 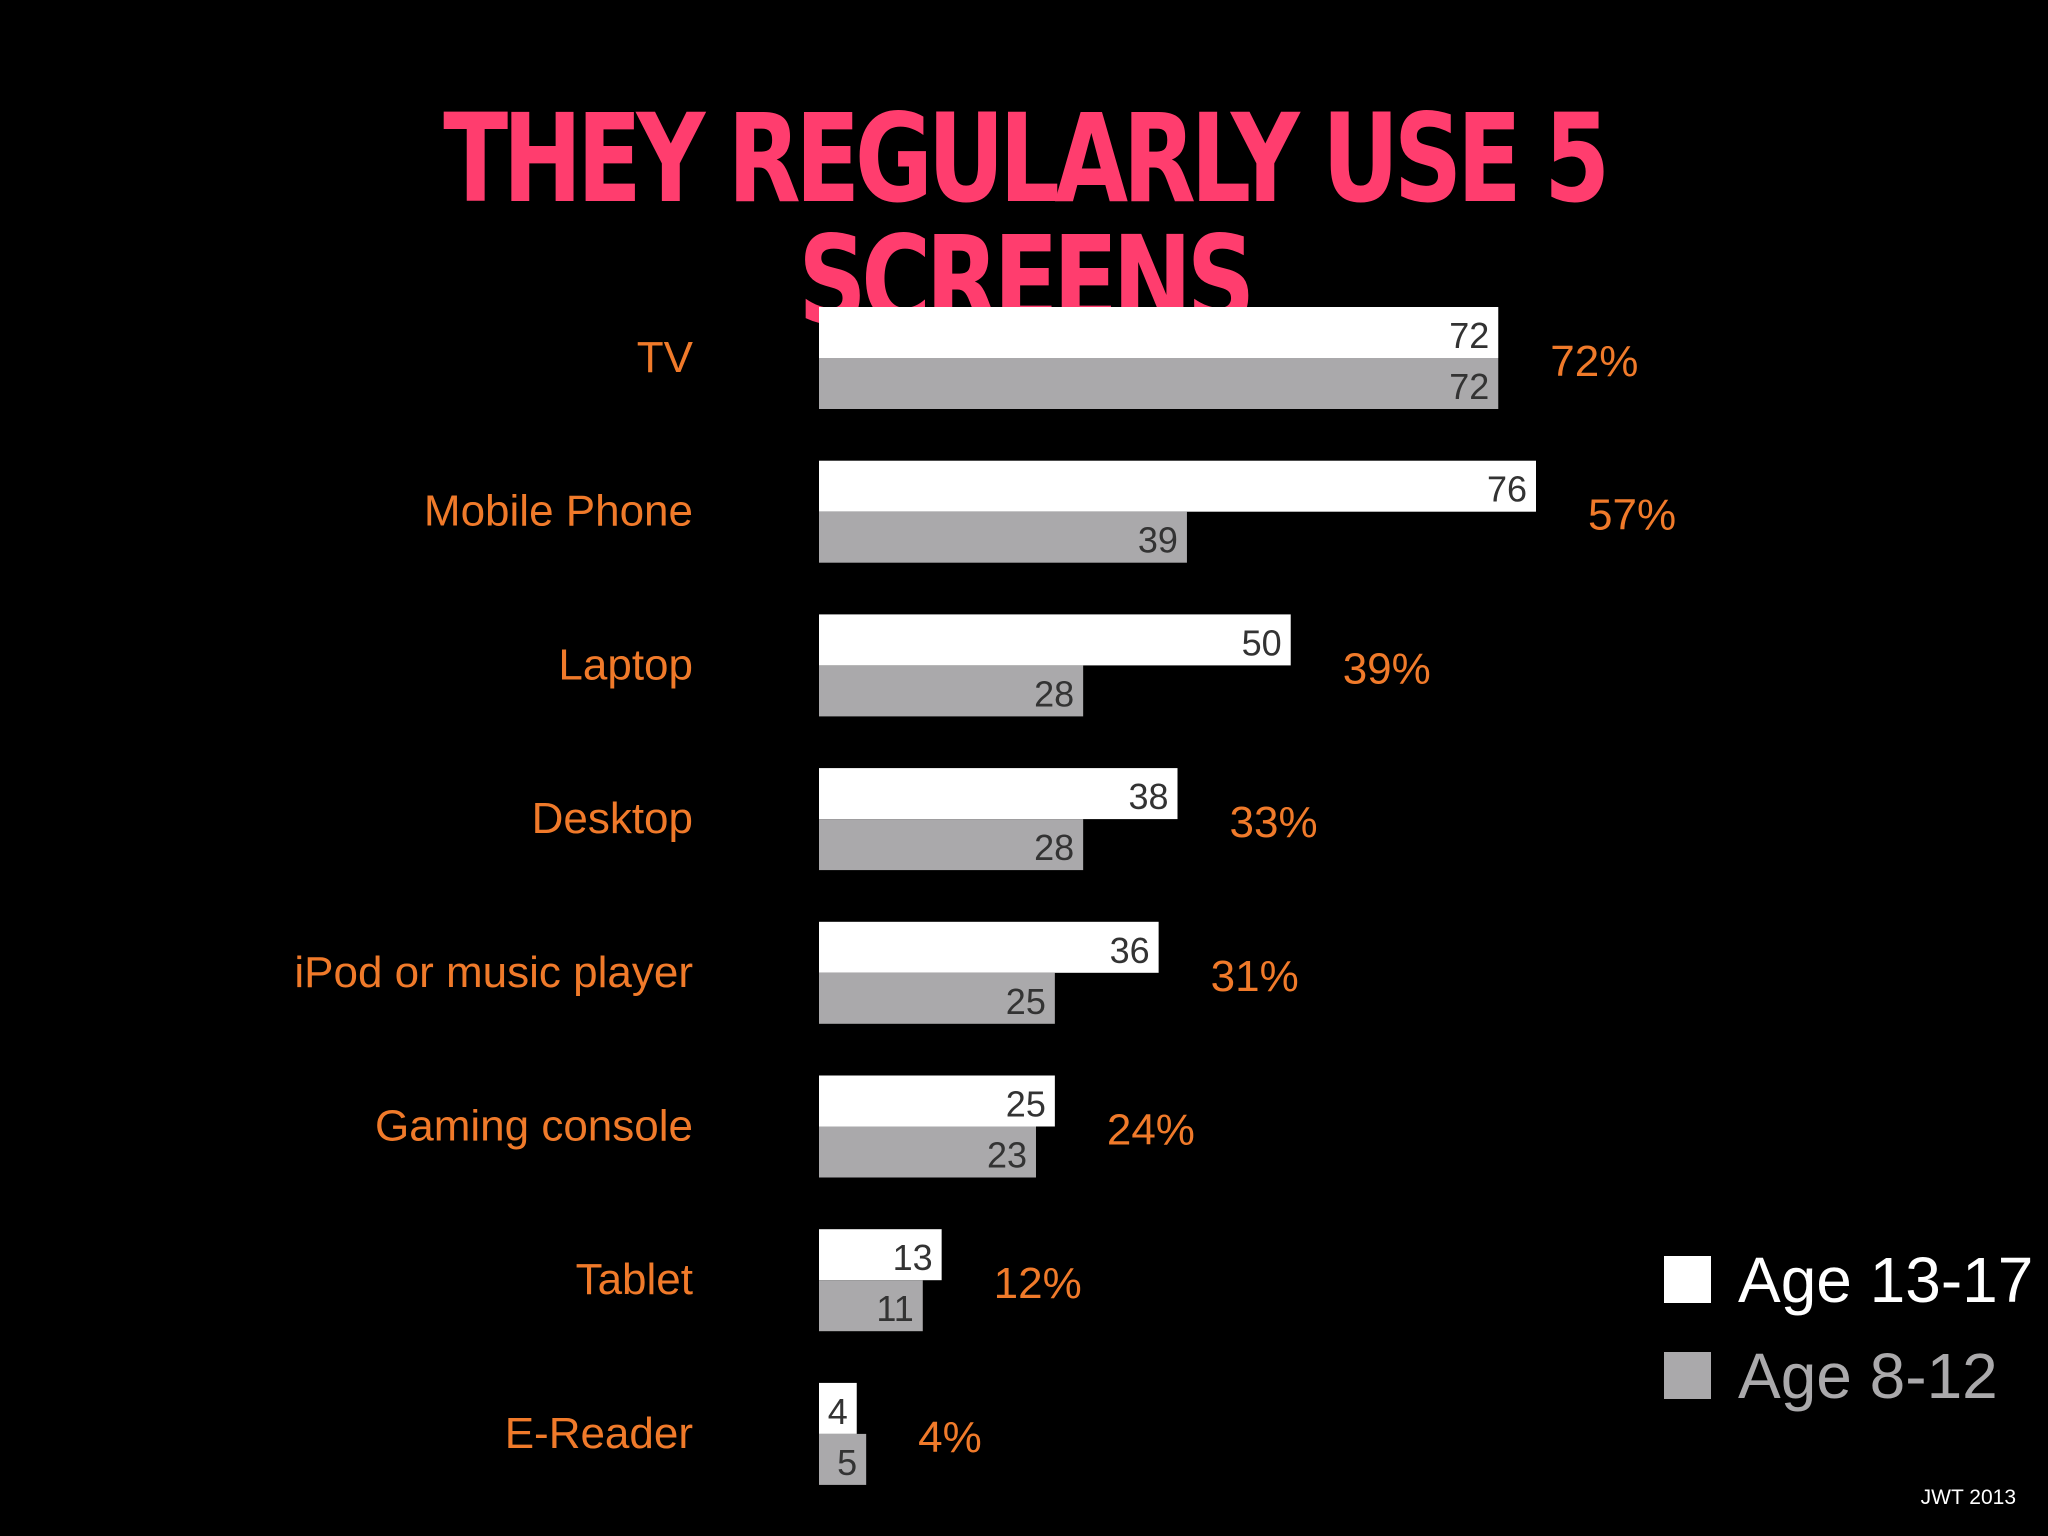 What do you see at coordinates (534, 1126) in the screenshot?
I see `category-label: Gaming console` at bounding box center [534, 1126].